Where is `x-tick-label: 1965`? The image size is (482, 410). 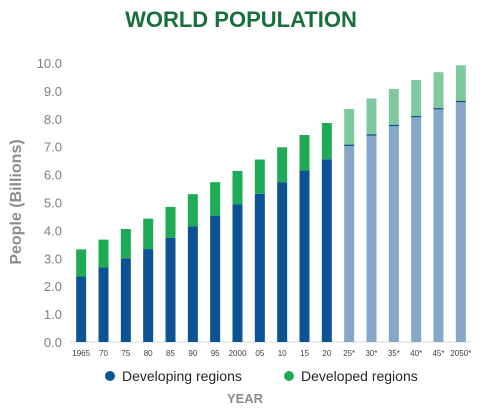
x-tick-label: 1965 is located at coordinates (81, 353).